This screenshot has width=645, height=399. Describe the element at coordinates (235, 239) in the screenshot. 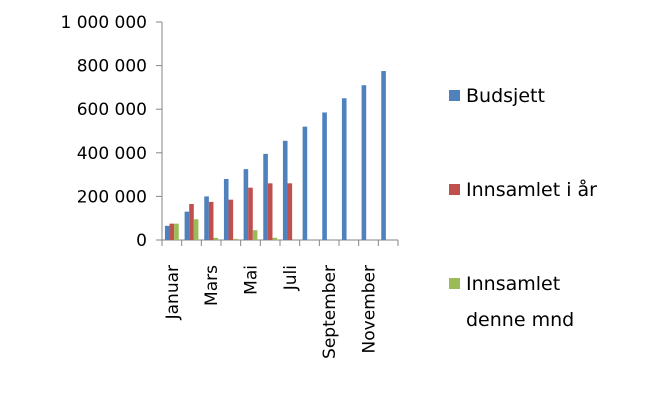

I see `bar-innsamlet-denne-mnd-april` at that location.